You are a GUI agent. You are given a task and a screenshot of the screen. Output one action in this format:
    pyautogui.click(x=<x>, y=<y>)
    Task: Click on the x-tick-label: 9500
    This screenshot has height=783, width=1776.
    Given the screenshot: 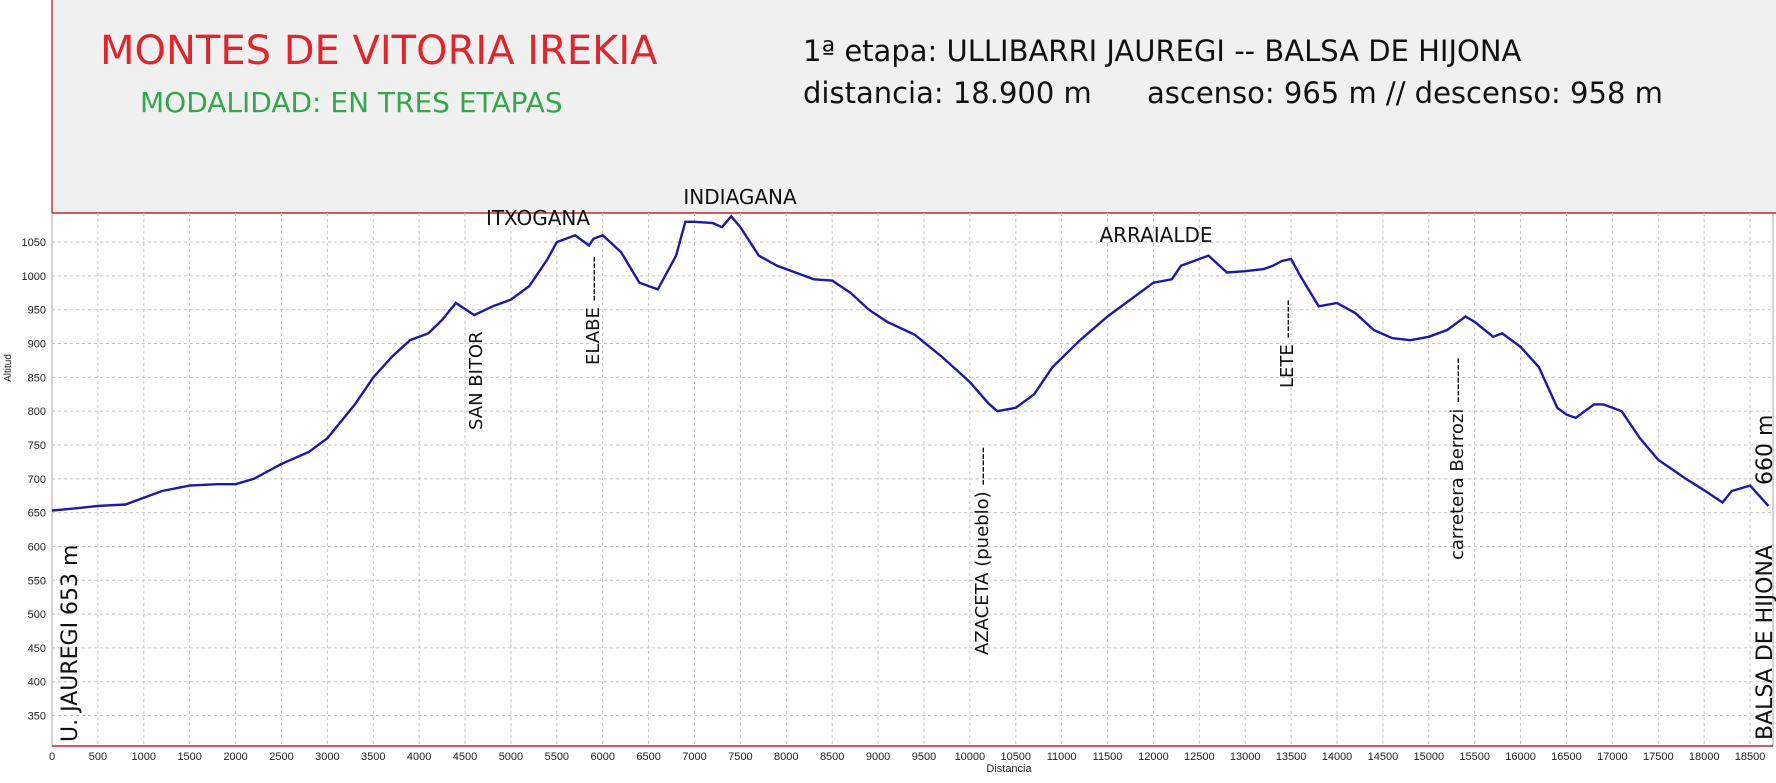 What is the action you would take?
    pyautogui.click(x=924, y=757)
    